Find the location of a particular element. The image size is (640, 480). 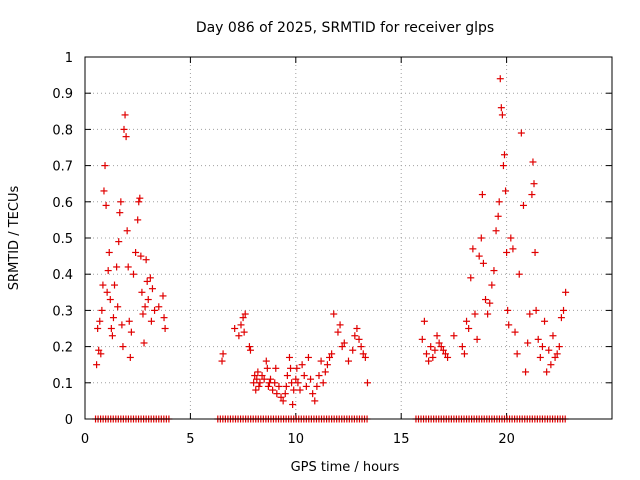

x-tick-label: 5 is located at coordinates (190, 439).